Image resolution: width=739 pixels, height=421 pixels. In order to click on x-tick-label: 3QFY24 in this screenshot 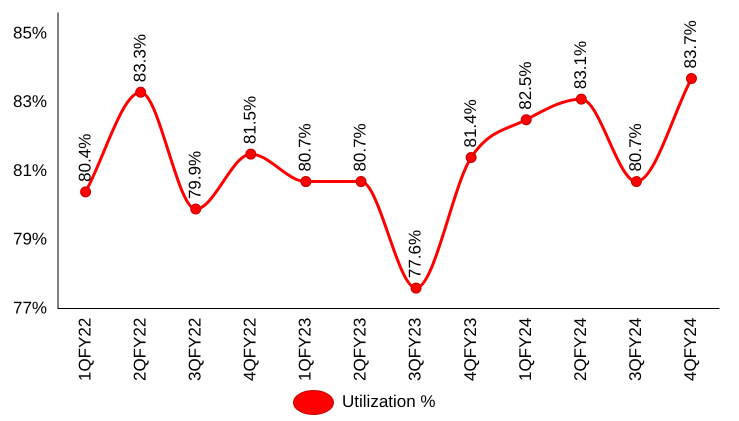, I will do `click(636, 349)`.